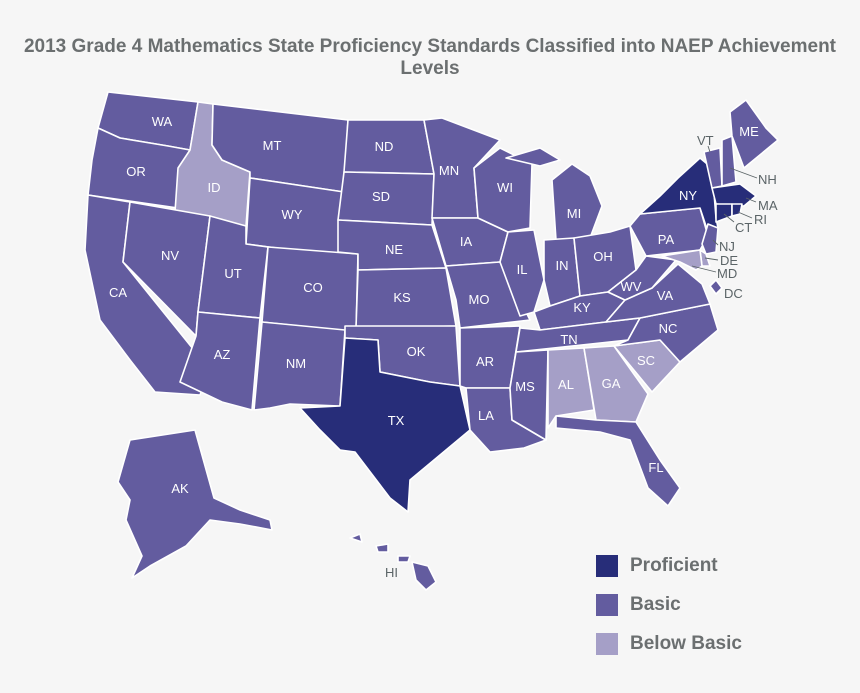  Describe the element at coordinates (195, 504) in the screenshot. I see `state-ak` at that location.